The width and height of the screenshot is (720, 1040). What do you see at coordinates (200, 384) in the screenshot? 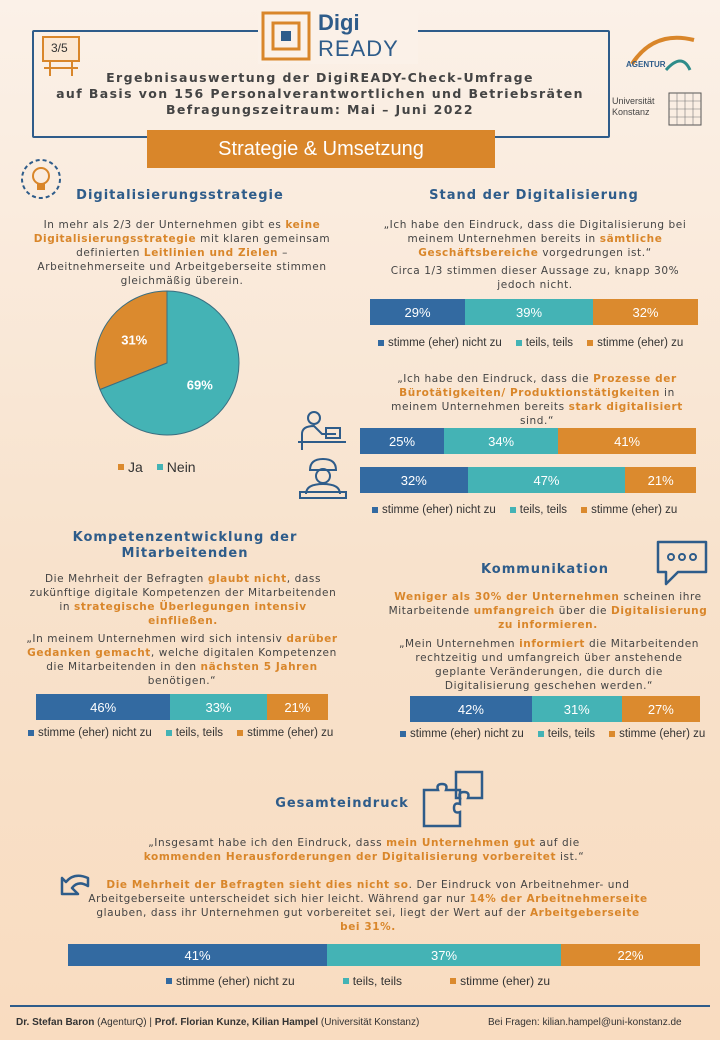
I see `pie-label-nein: 69%` at bounding box center [200, 384].